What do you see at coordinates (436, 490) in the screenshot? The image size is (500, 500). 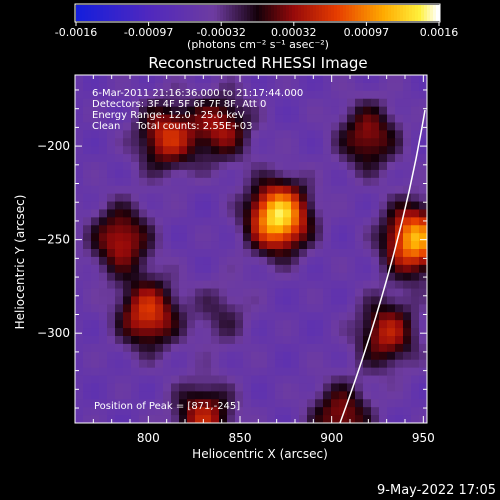 I see `footer-date: 9-May-2022 17:05` at bounding box center [436, 490].